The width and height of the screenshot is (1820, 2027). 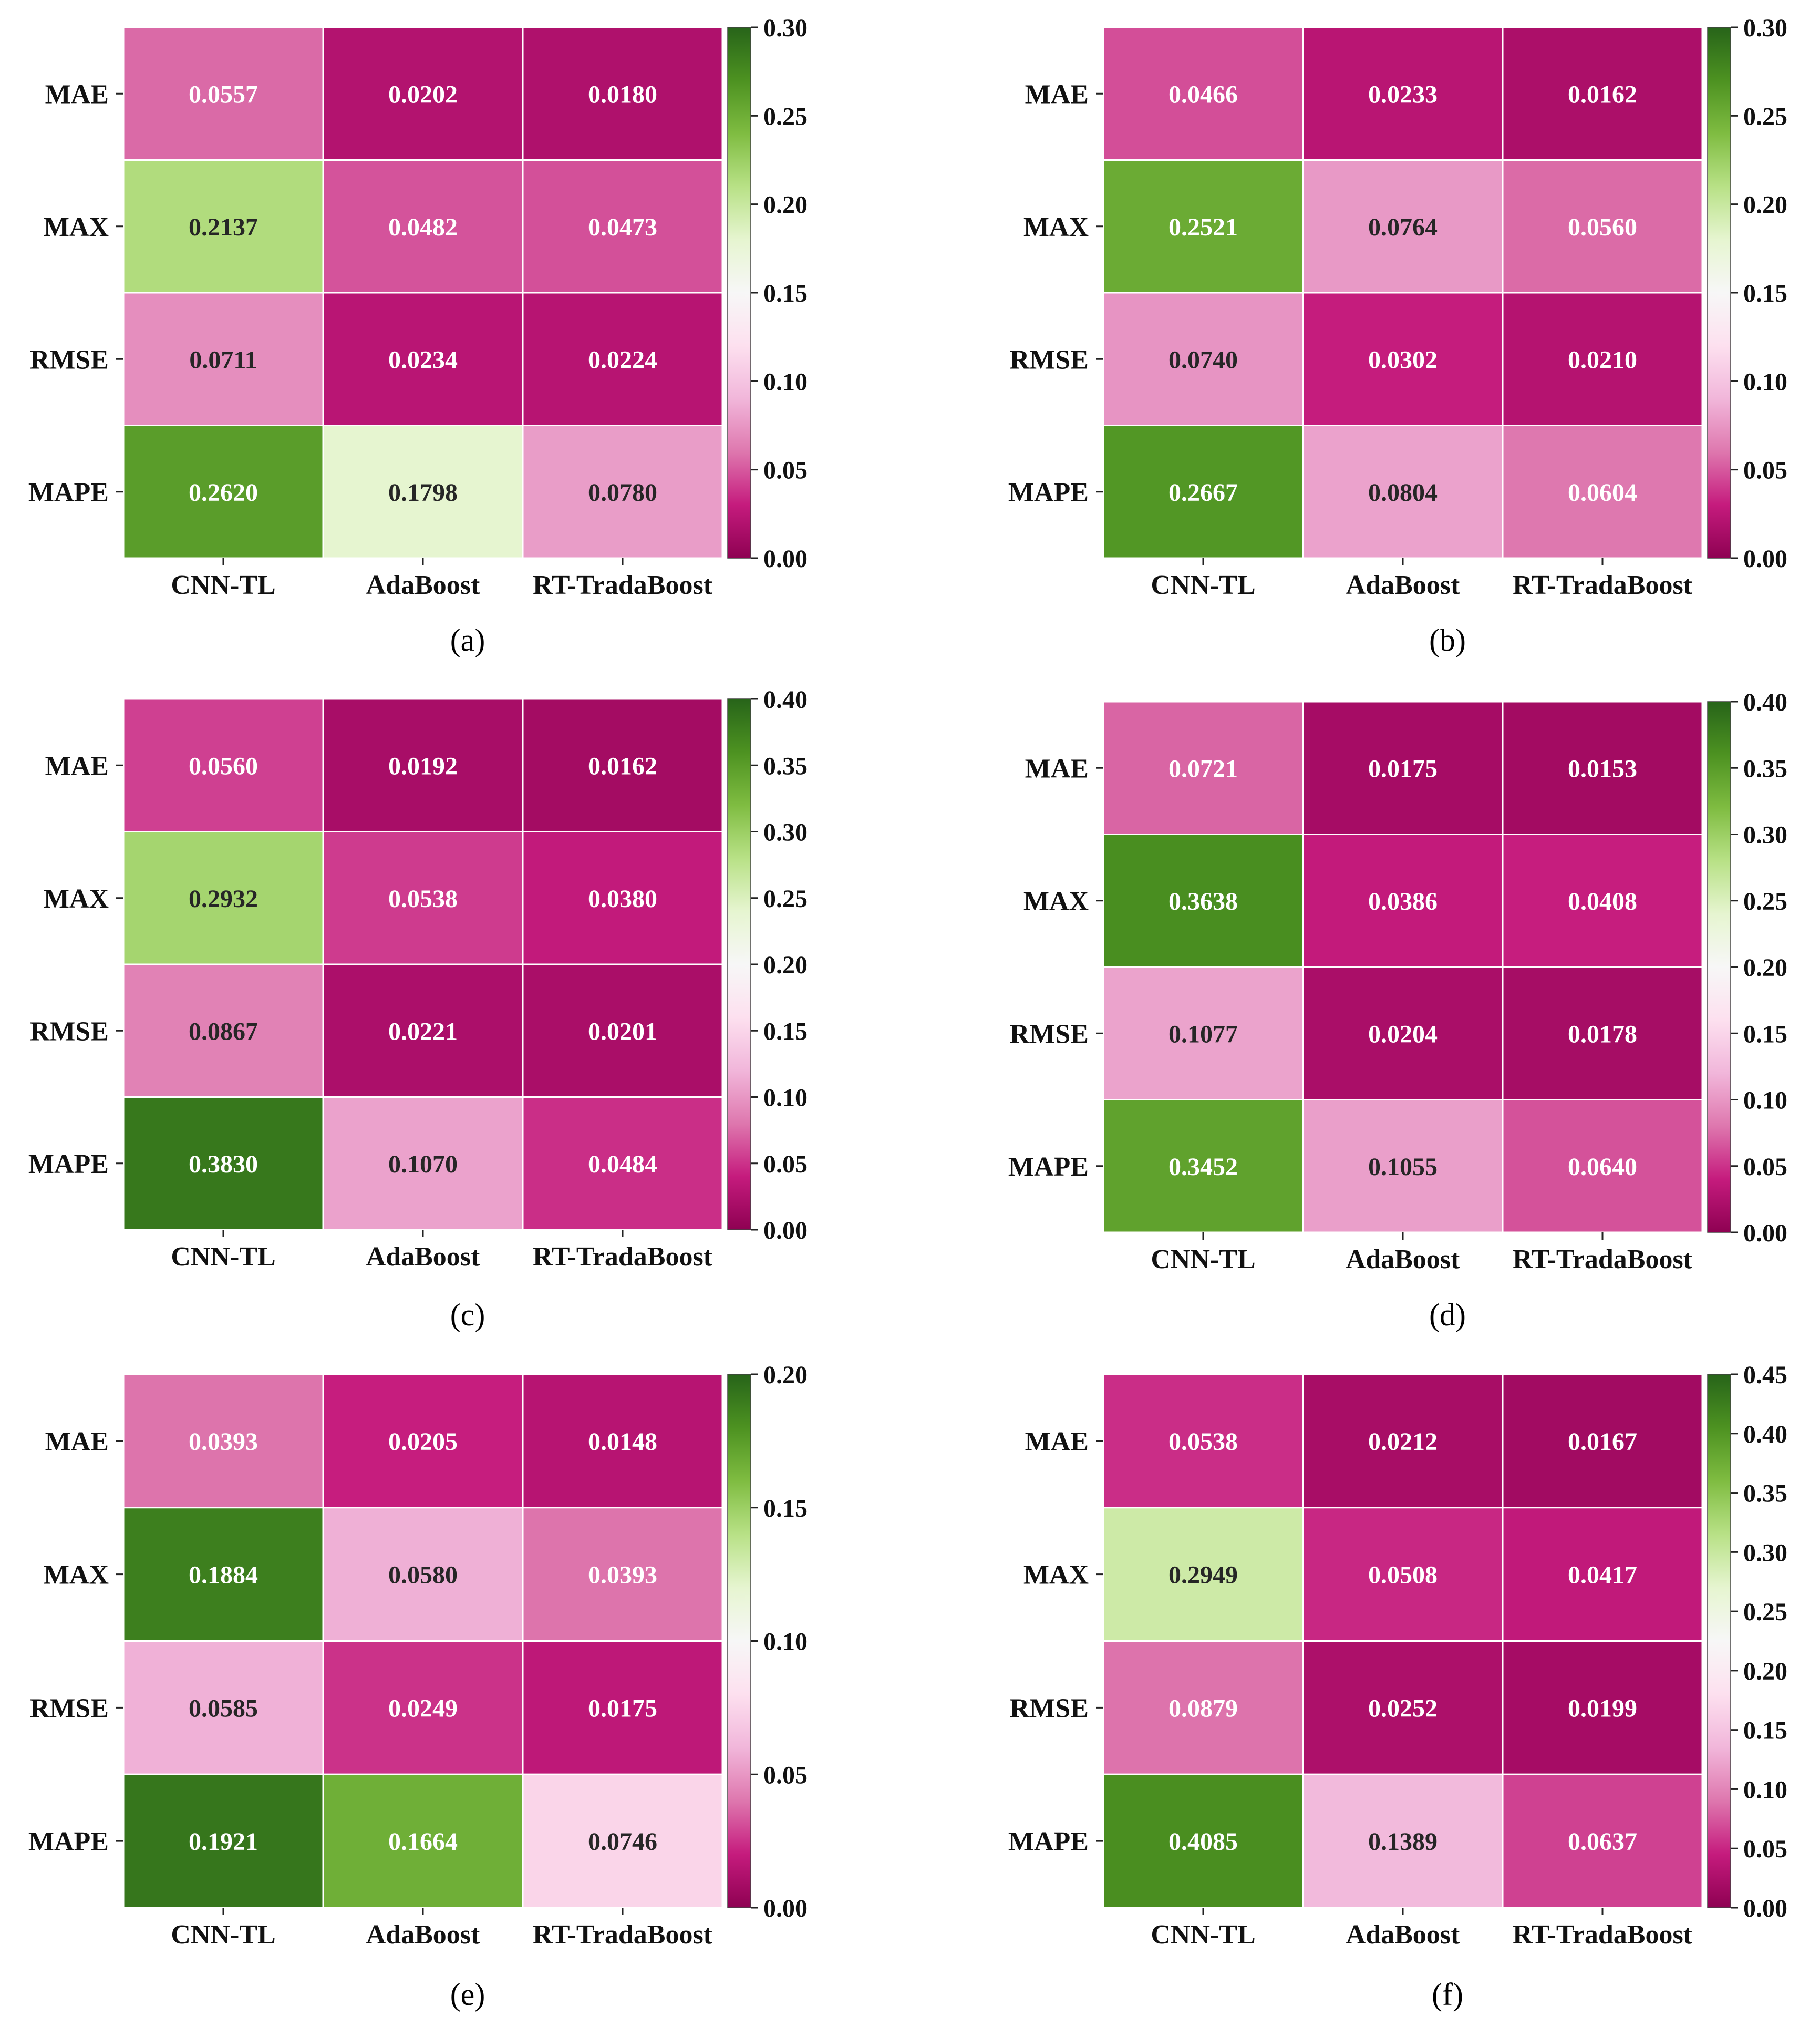 I want to click on cell-value-label: 0.1070, so click(x=423, y=1164).